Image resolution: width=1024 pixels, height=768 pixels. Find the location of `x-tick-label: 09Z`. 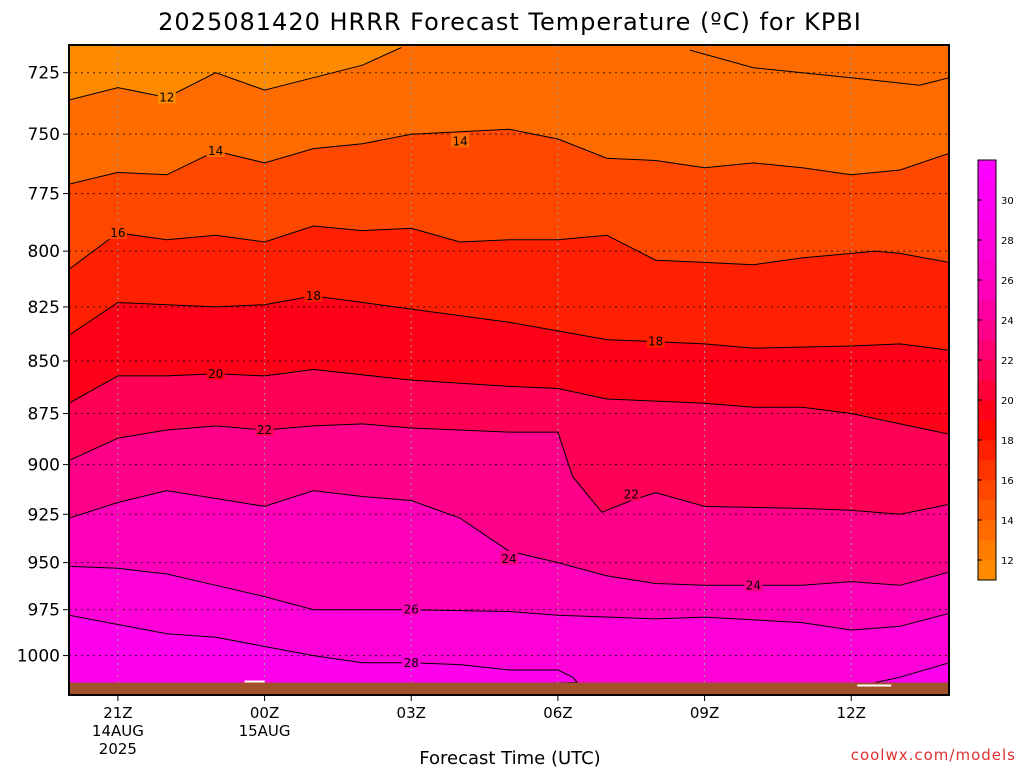

x-tick-label: 09Z is located at coordinates (704, 713).